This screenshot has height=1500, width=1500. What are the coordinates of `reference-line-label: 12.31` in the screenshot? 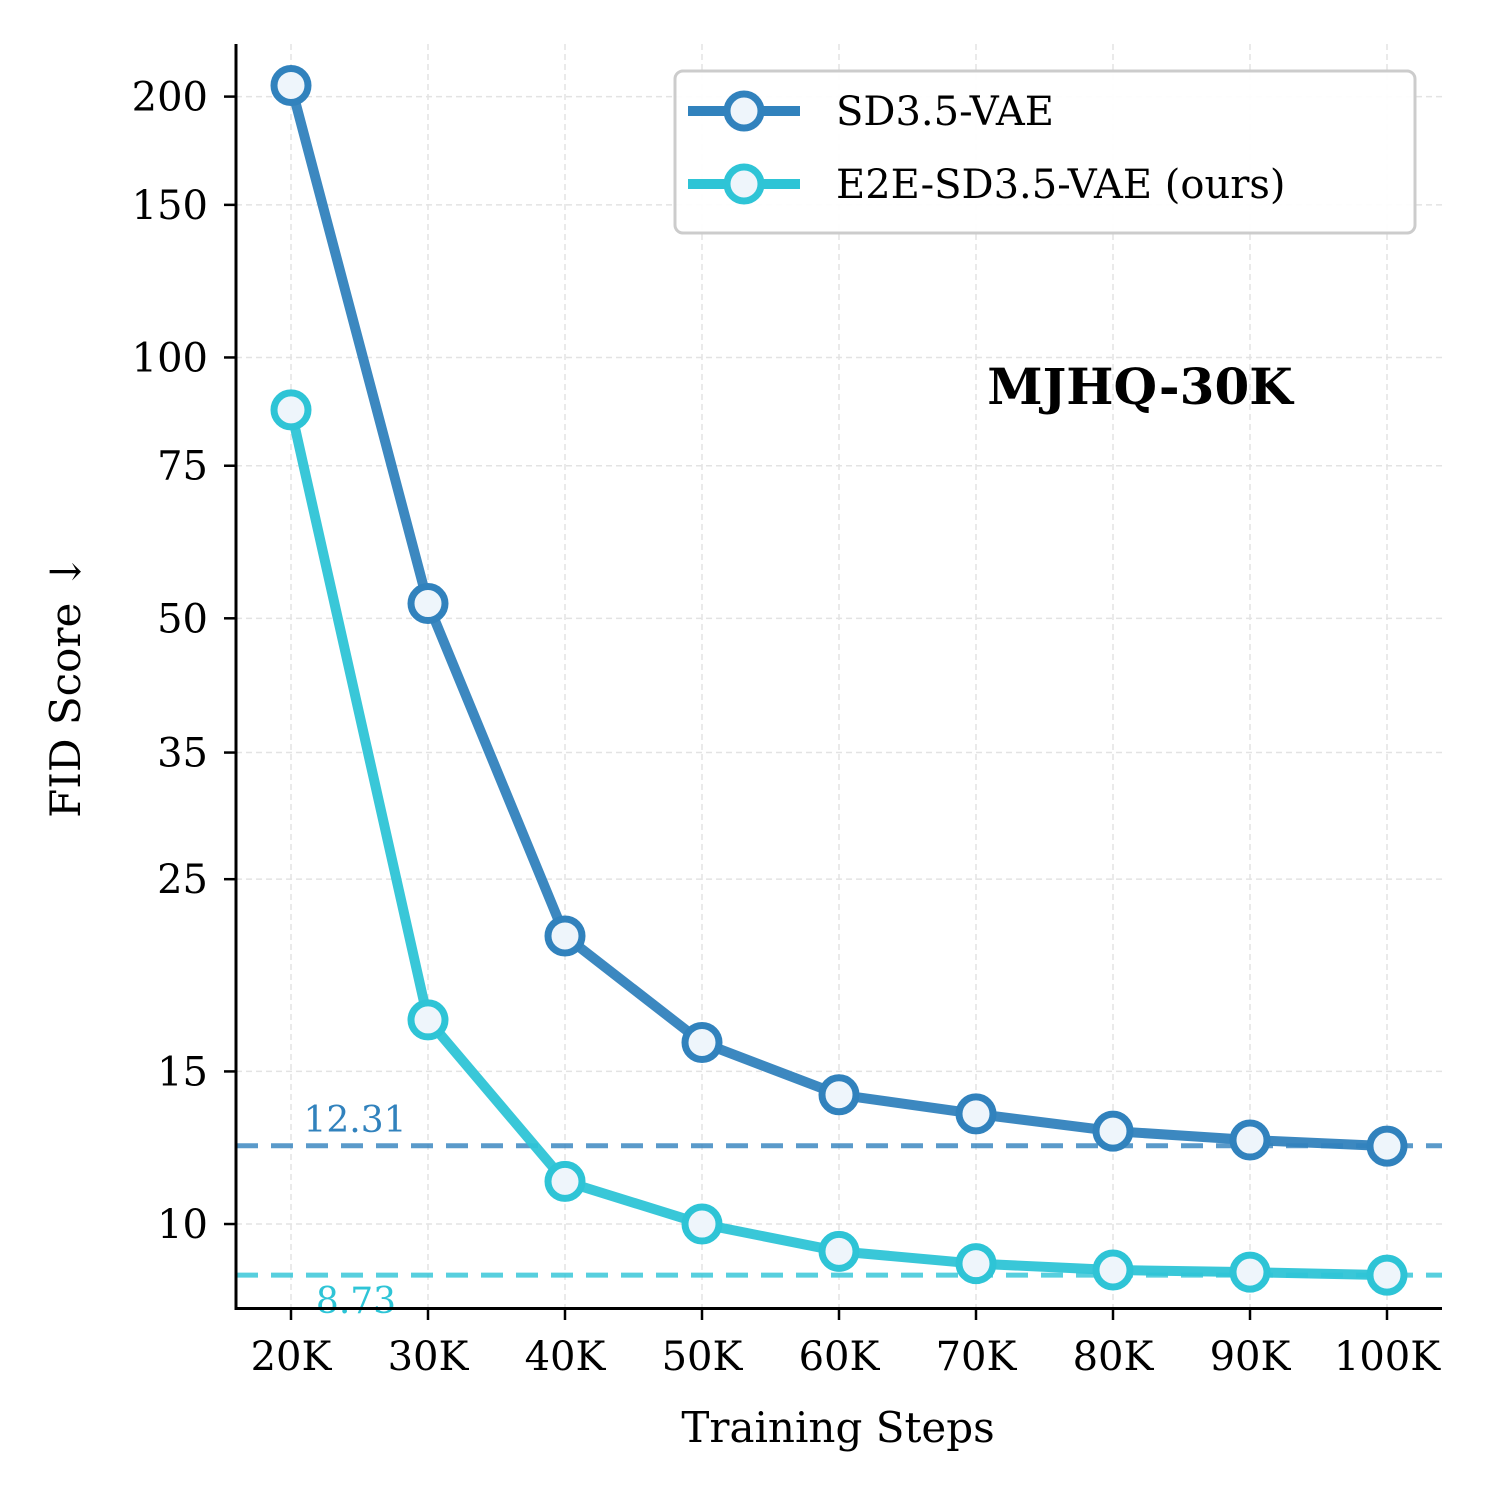 It's located at (354, 1120).